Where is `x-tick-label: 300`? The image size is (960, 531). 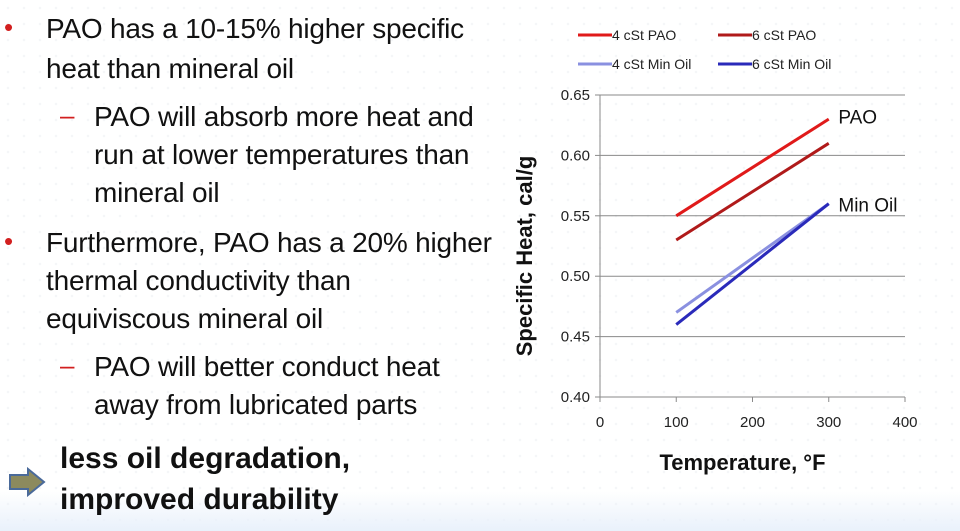 x-tick-label: 300 is located at coordinates (828, 422).